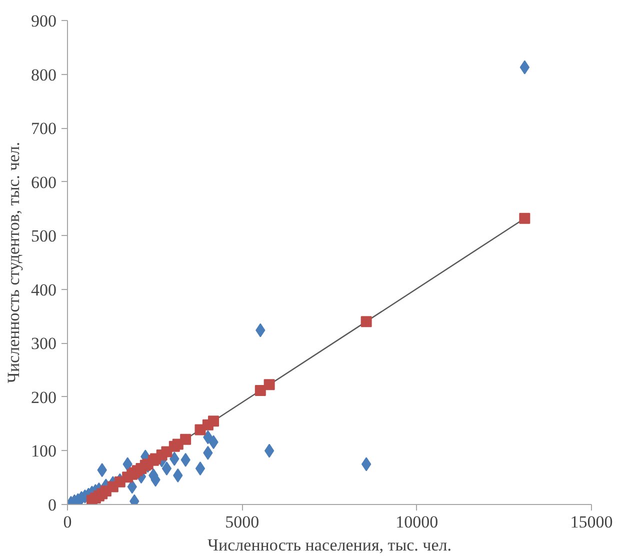 The image size is (641, 557). What do you see at coordinates (43, 236) in the screenshot?
I see `y-tick-label: 500` at bounding box center [43, 236].